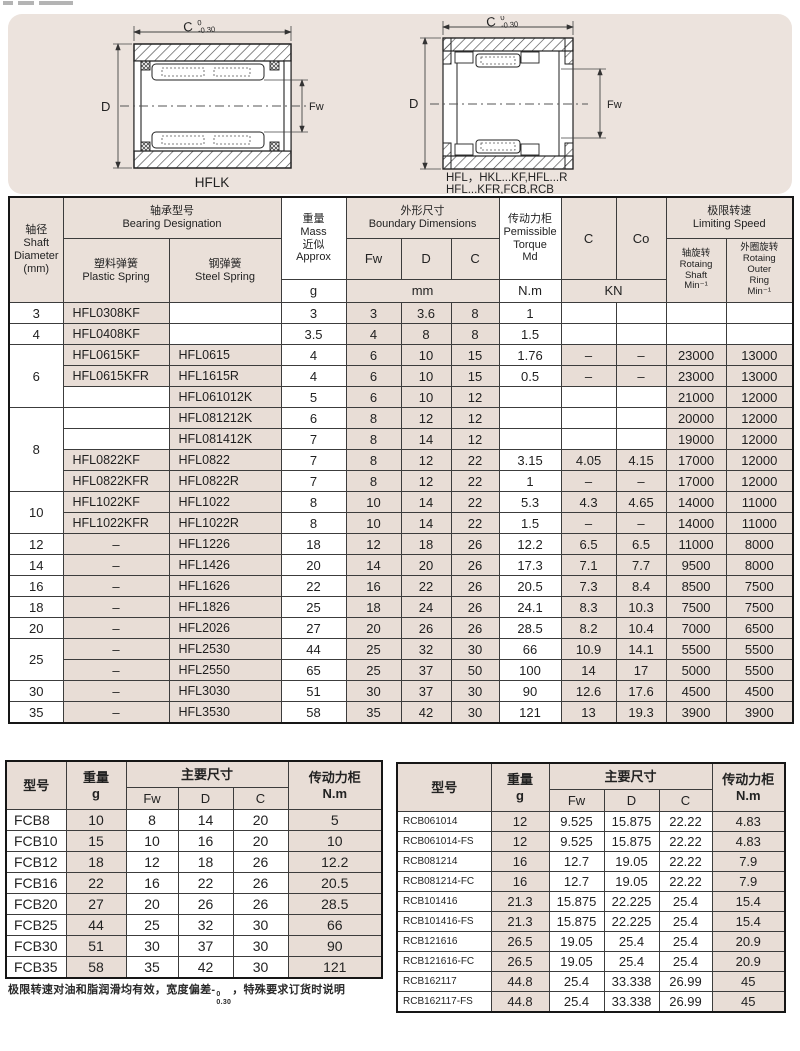 This screenshot has height=1051, width=800. Describe the element at coordinates (225, 397) in the screenshot. I see `steel-spring-cell: HFL061012K` at that location.